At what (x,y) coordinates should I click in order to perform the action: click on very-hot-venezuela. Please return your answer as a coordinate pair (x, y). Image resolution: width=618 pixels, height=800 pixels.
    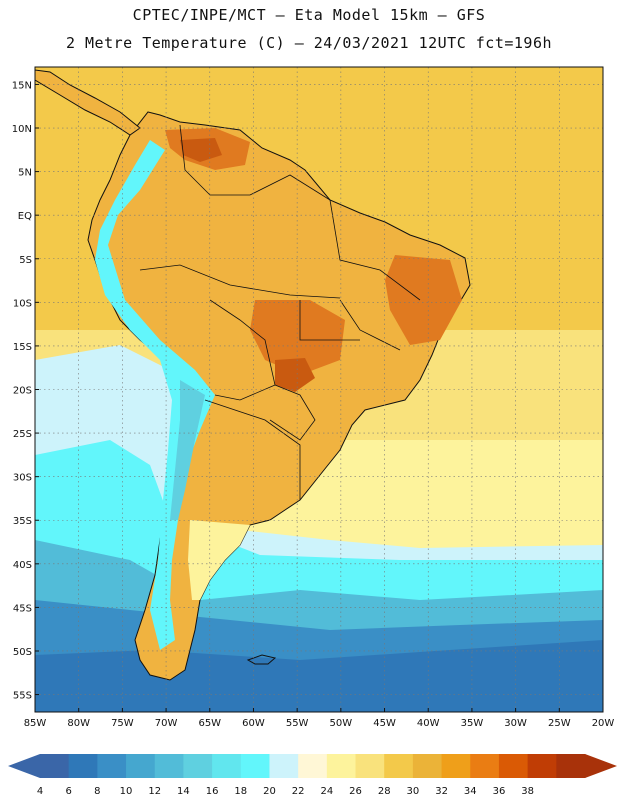
    Looking at the image, I should click on (201, 150).